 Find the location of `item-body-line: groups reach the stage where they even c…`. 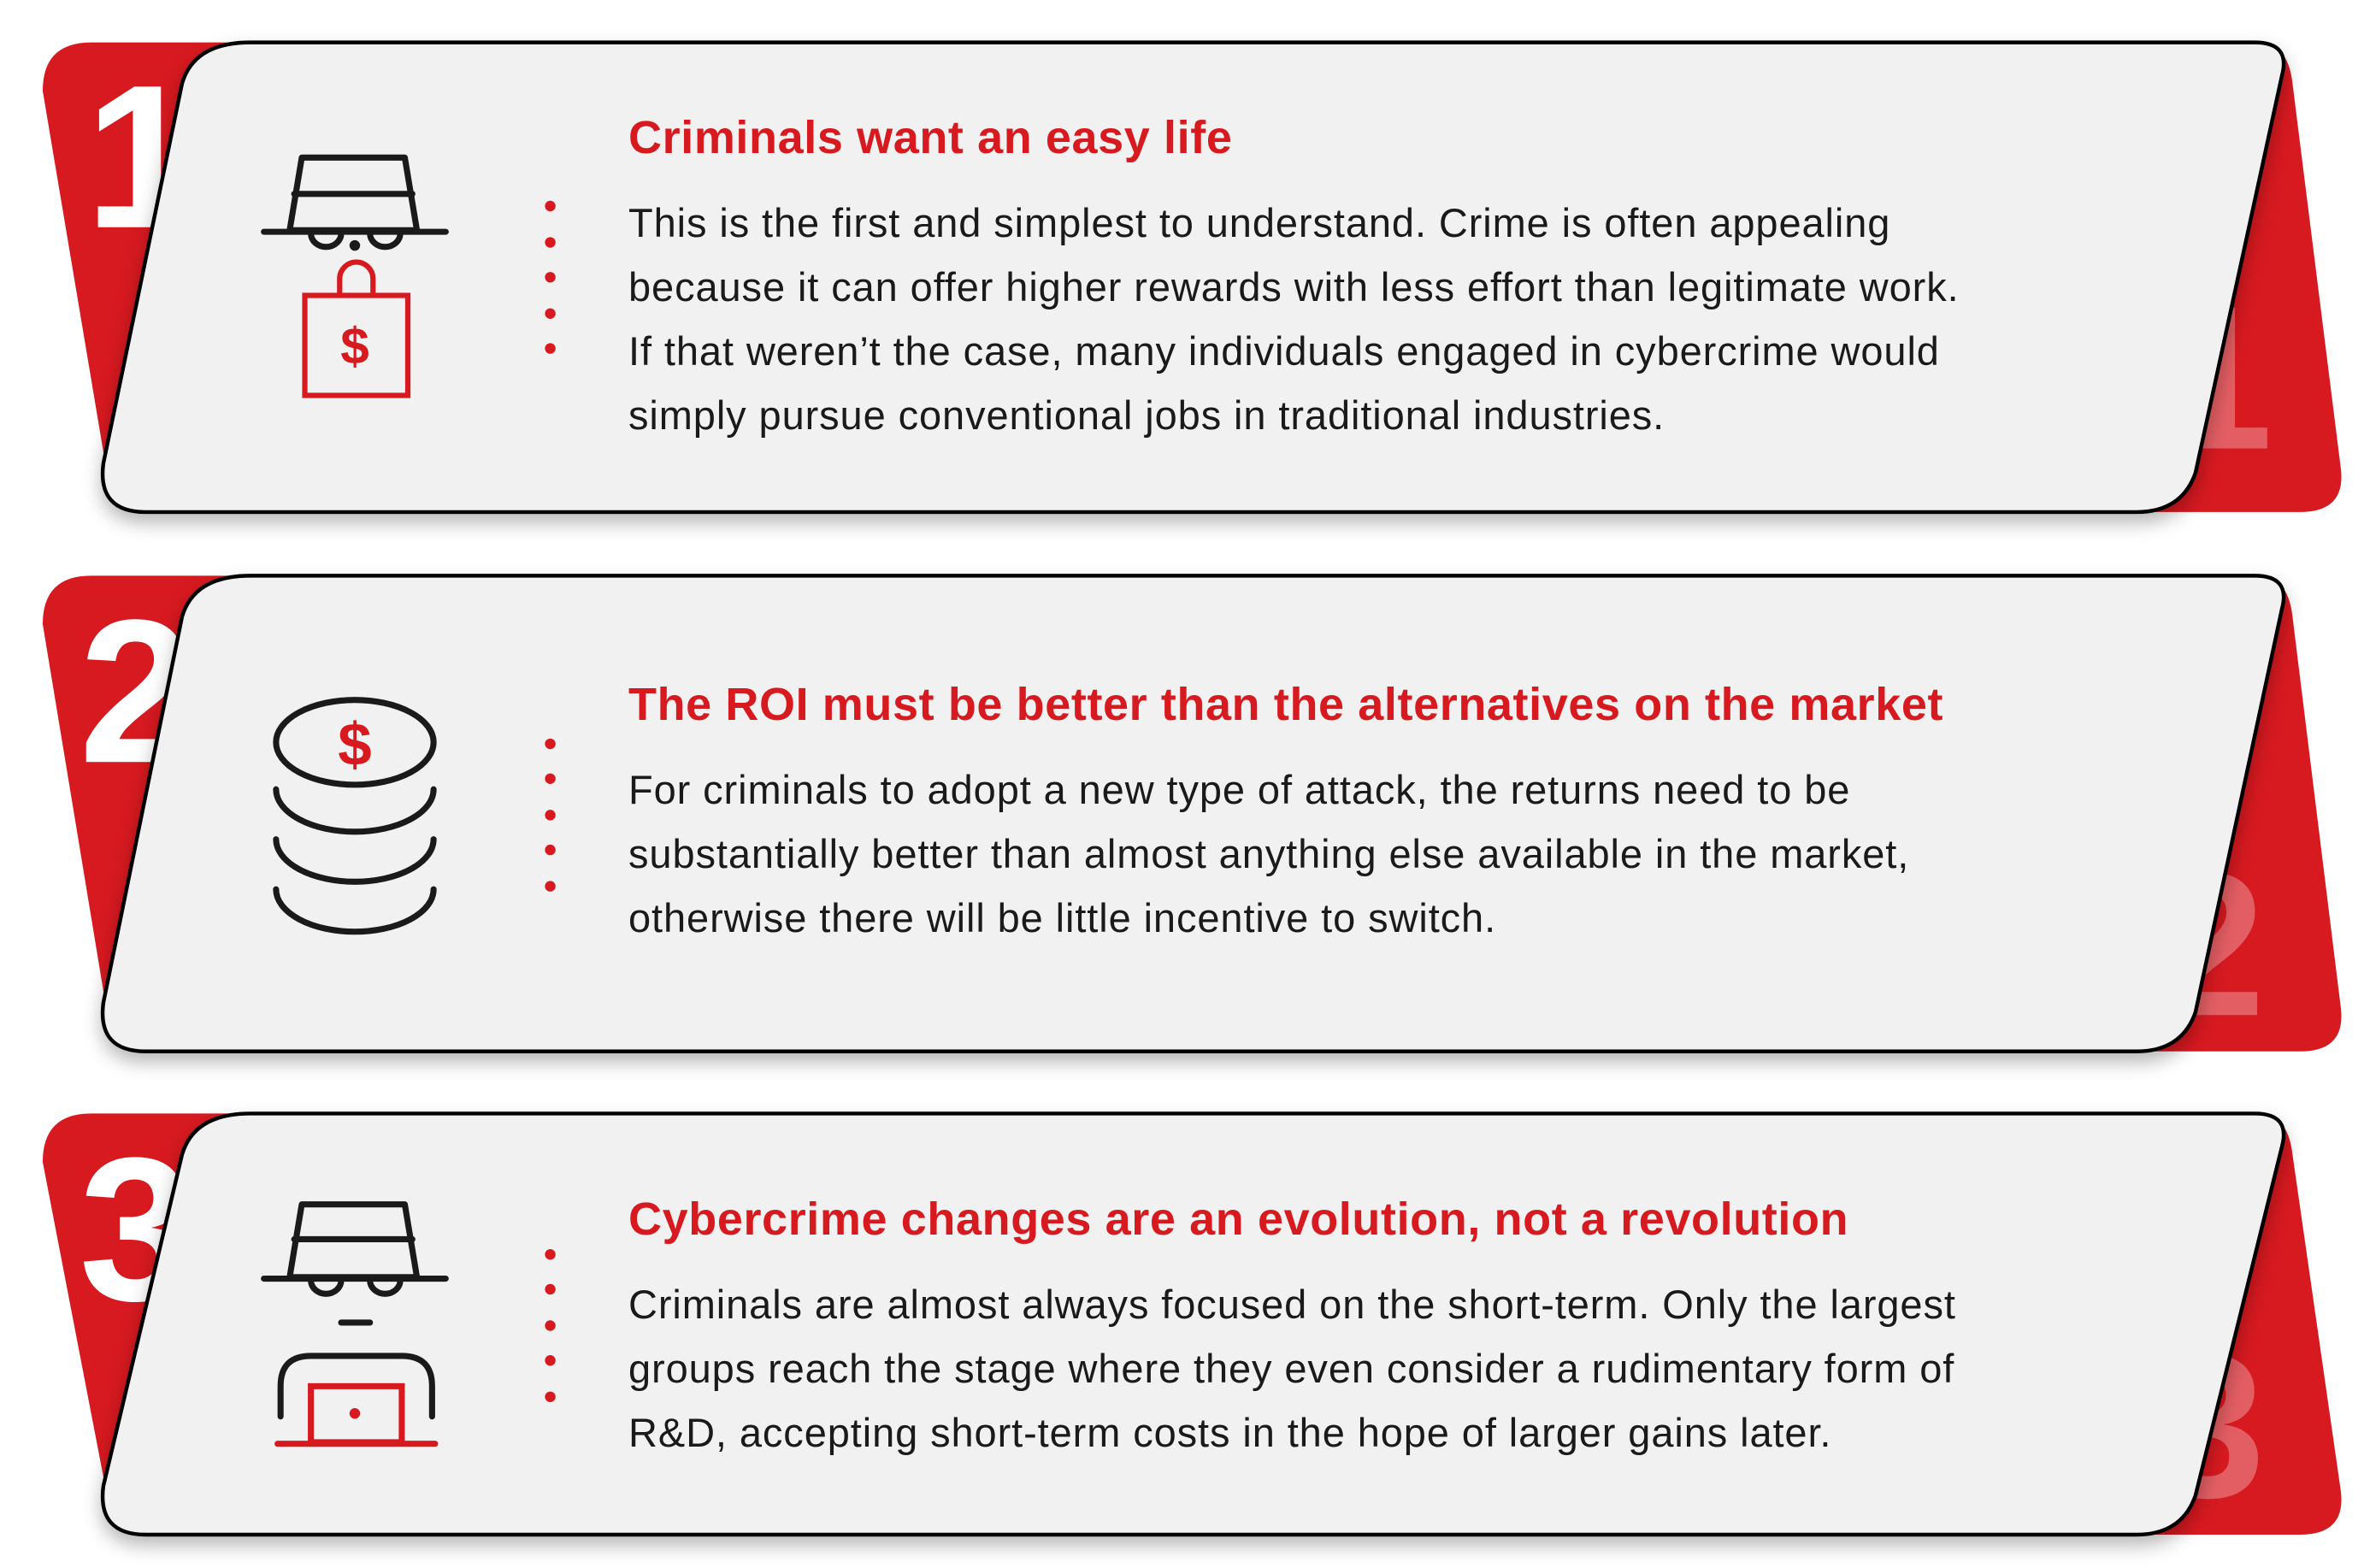

item-body-line: groups reach the stage where they even c… is located at coordinates (1291, 1368).